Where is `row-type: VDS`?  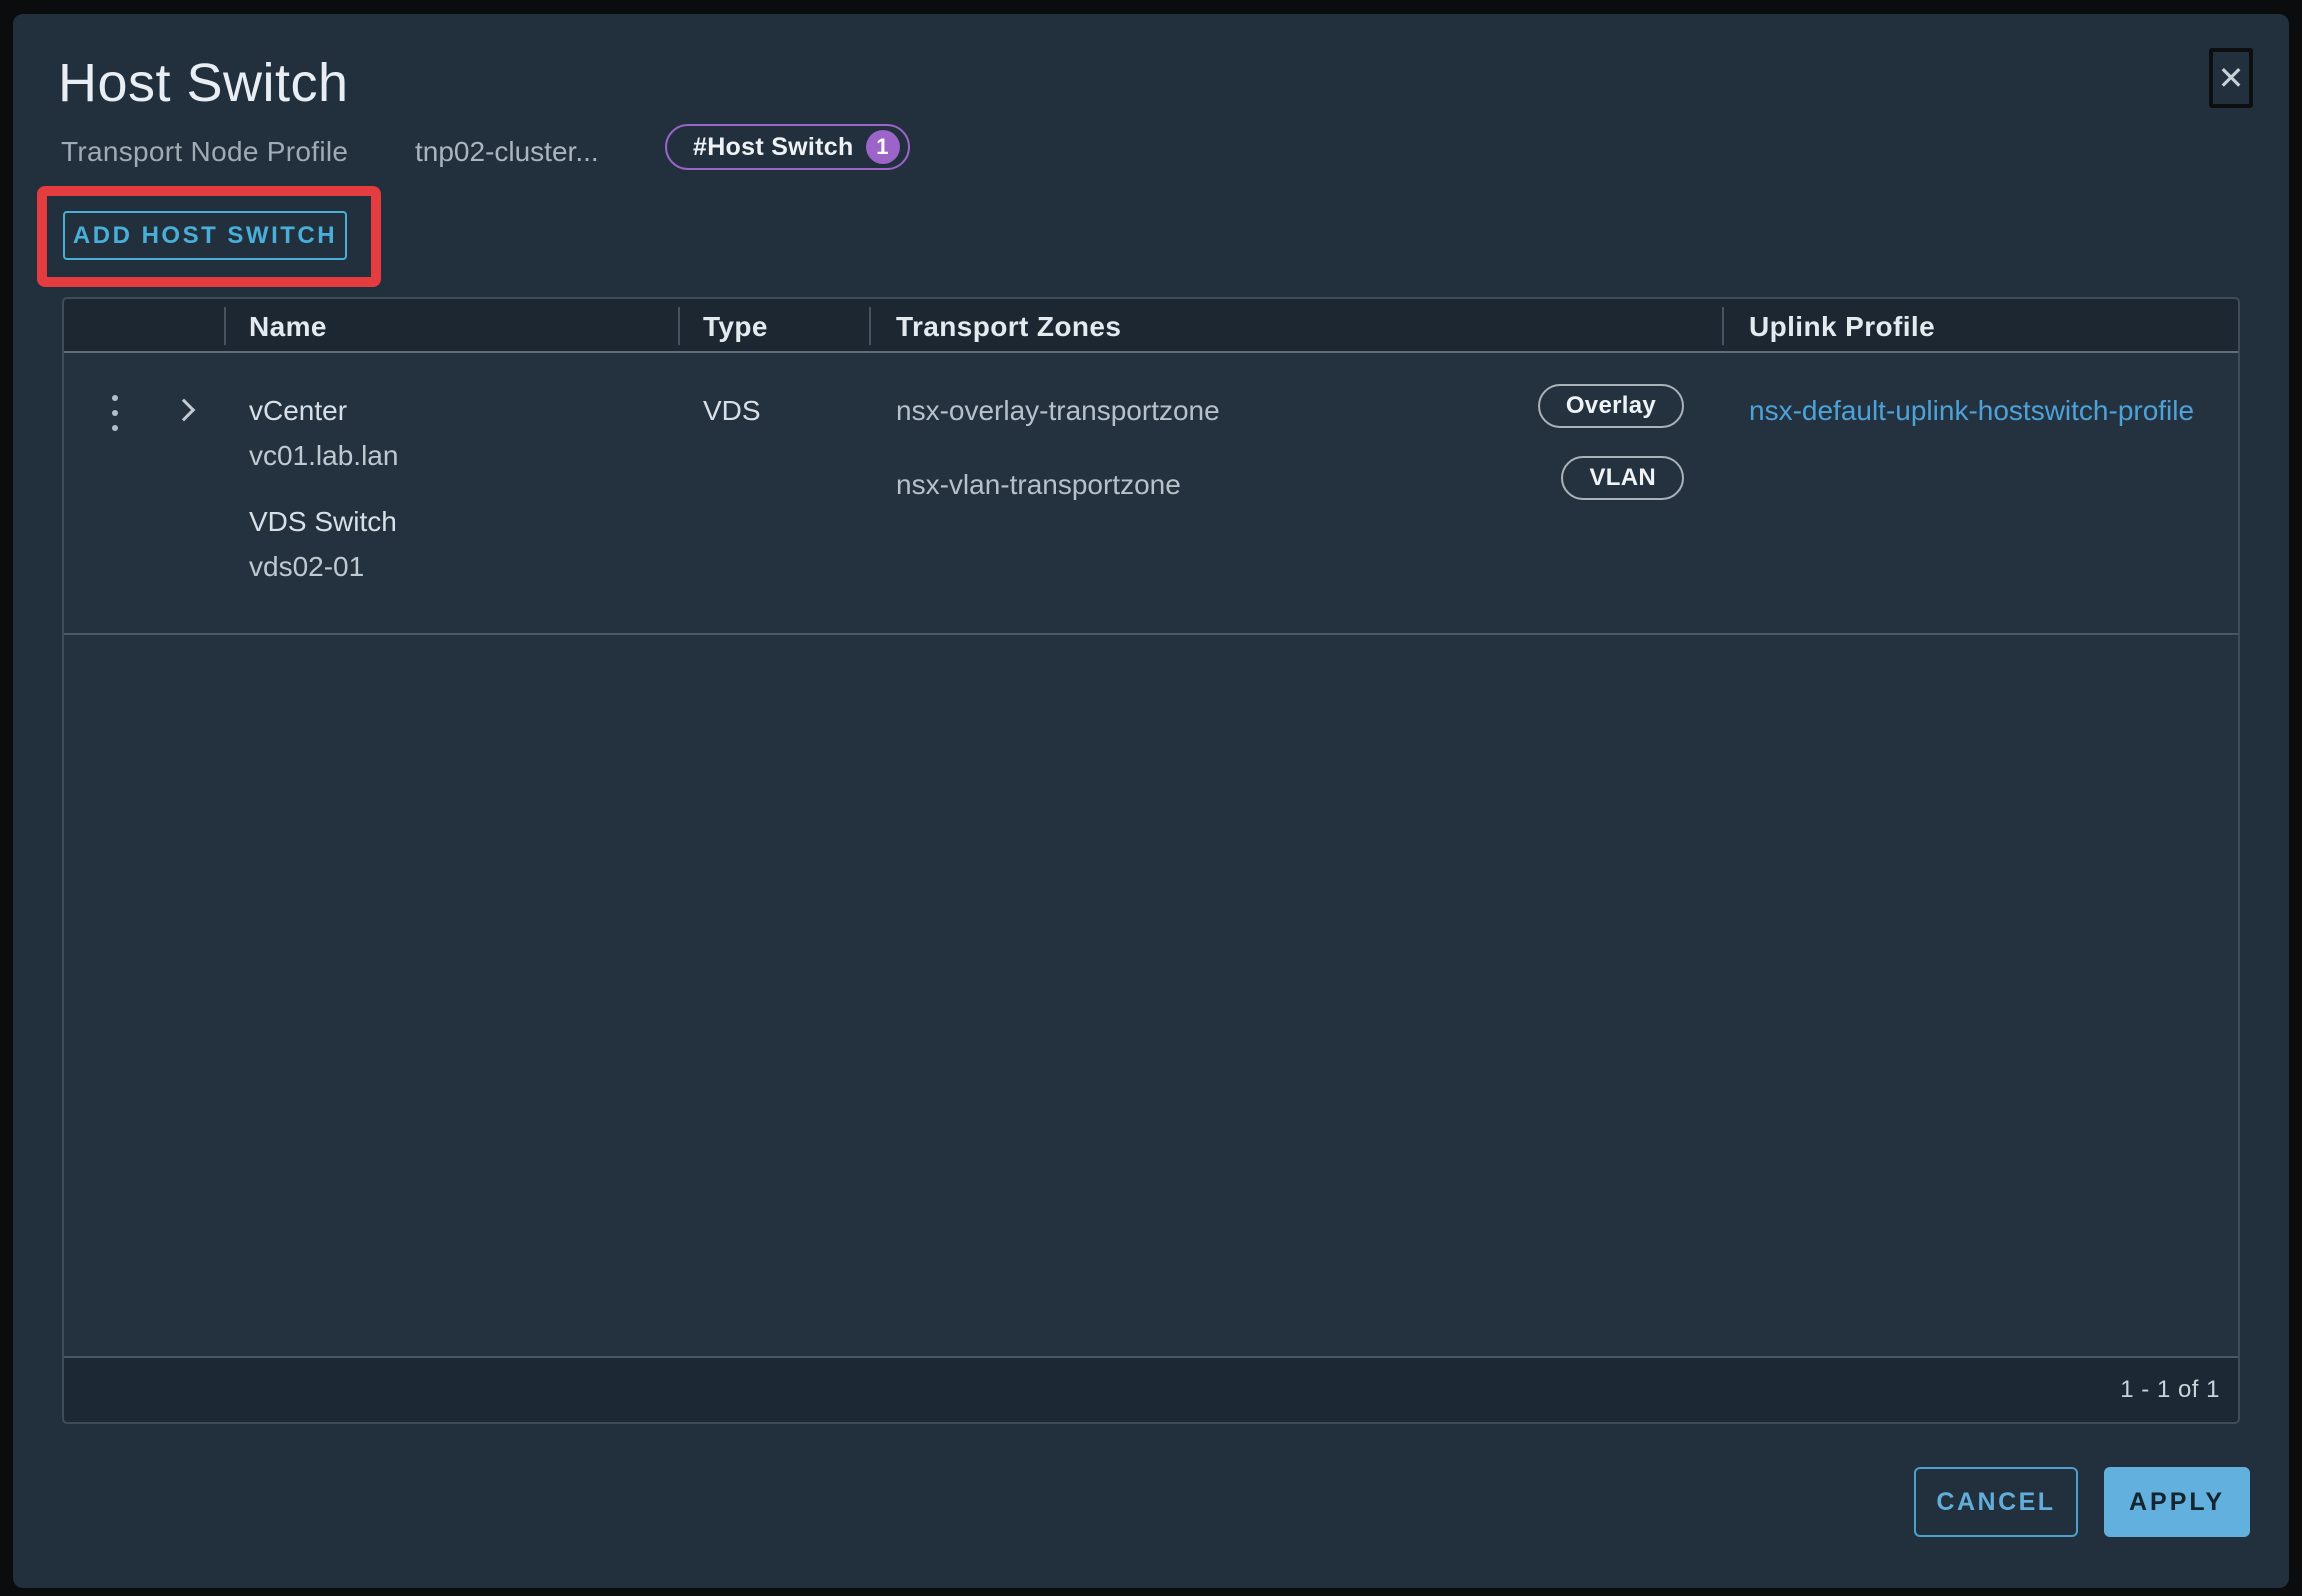
row-type: VDS is located at coordinates (732, 410).